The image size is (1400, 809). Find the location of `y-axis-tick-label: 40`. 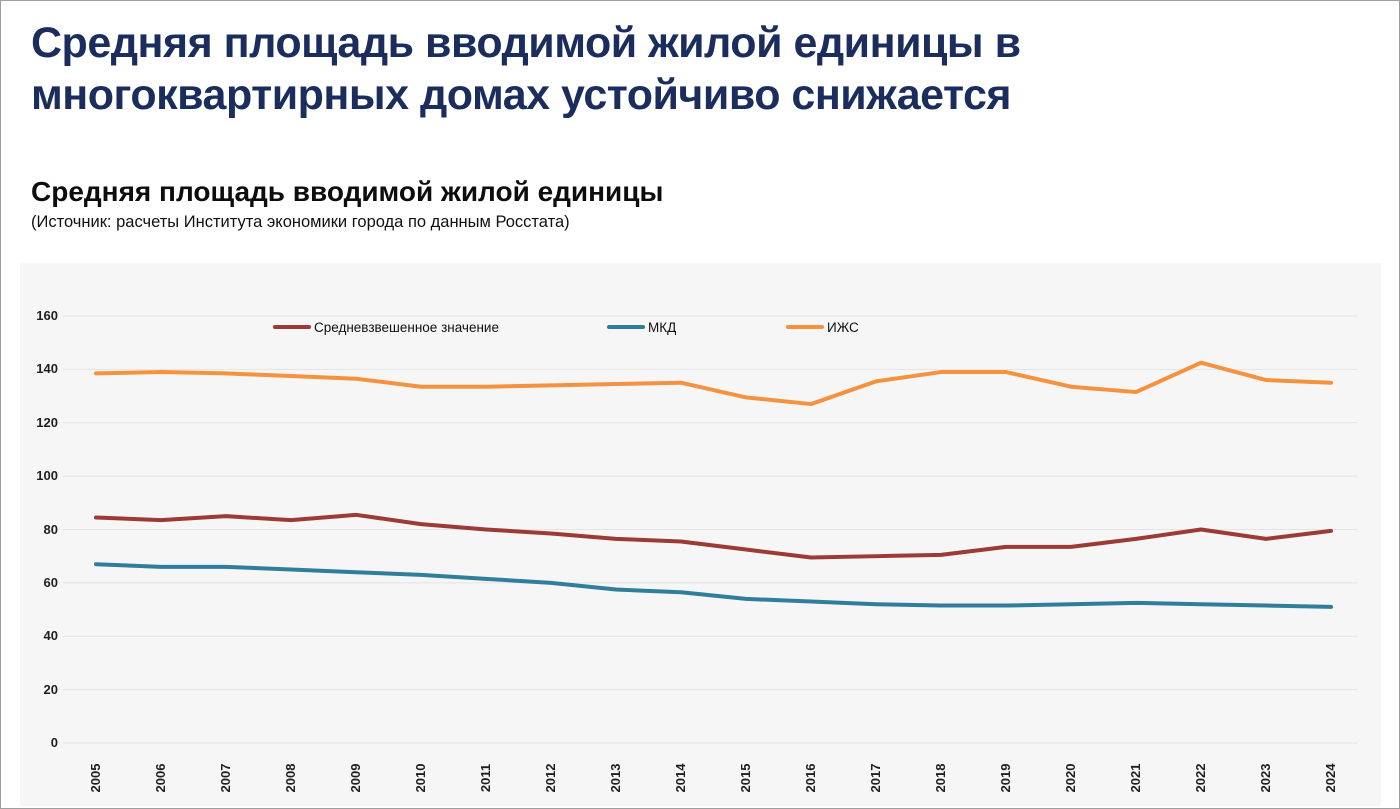

y-axis-tick-label: 40 is located at coordinates (50, 636).